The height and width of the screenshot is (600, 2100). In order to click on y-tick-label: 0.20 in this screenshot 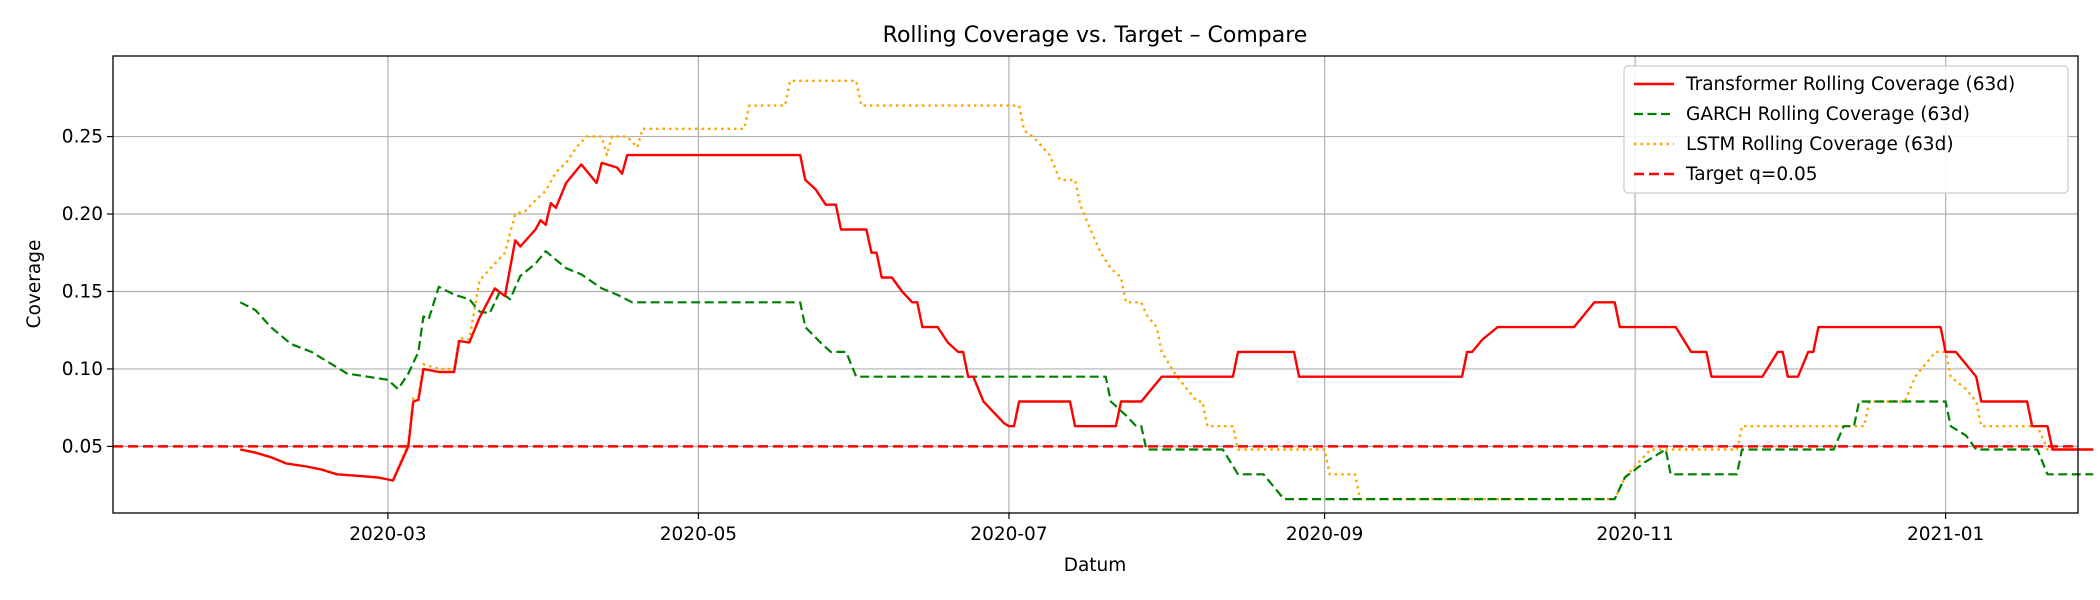, I will do `click(82, 214)`.